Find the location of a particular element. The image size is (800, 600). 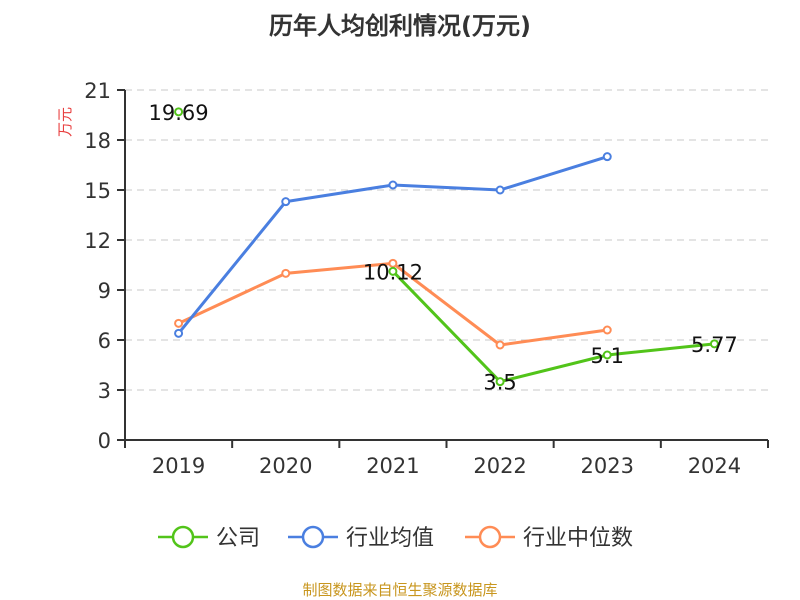

legend-label: 公司 is located at coordinates (238, 538).